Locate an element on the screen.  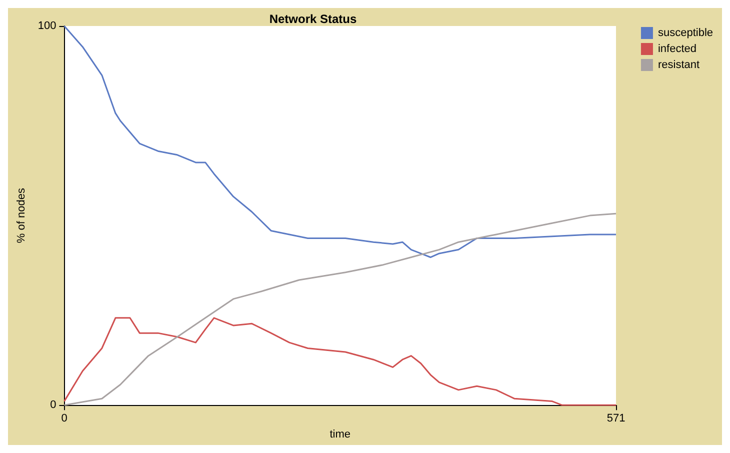
y-tick-label: 100 is located at coordinates (47, 26).